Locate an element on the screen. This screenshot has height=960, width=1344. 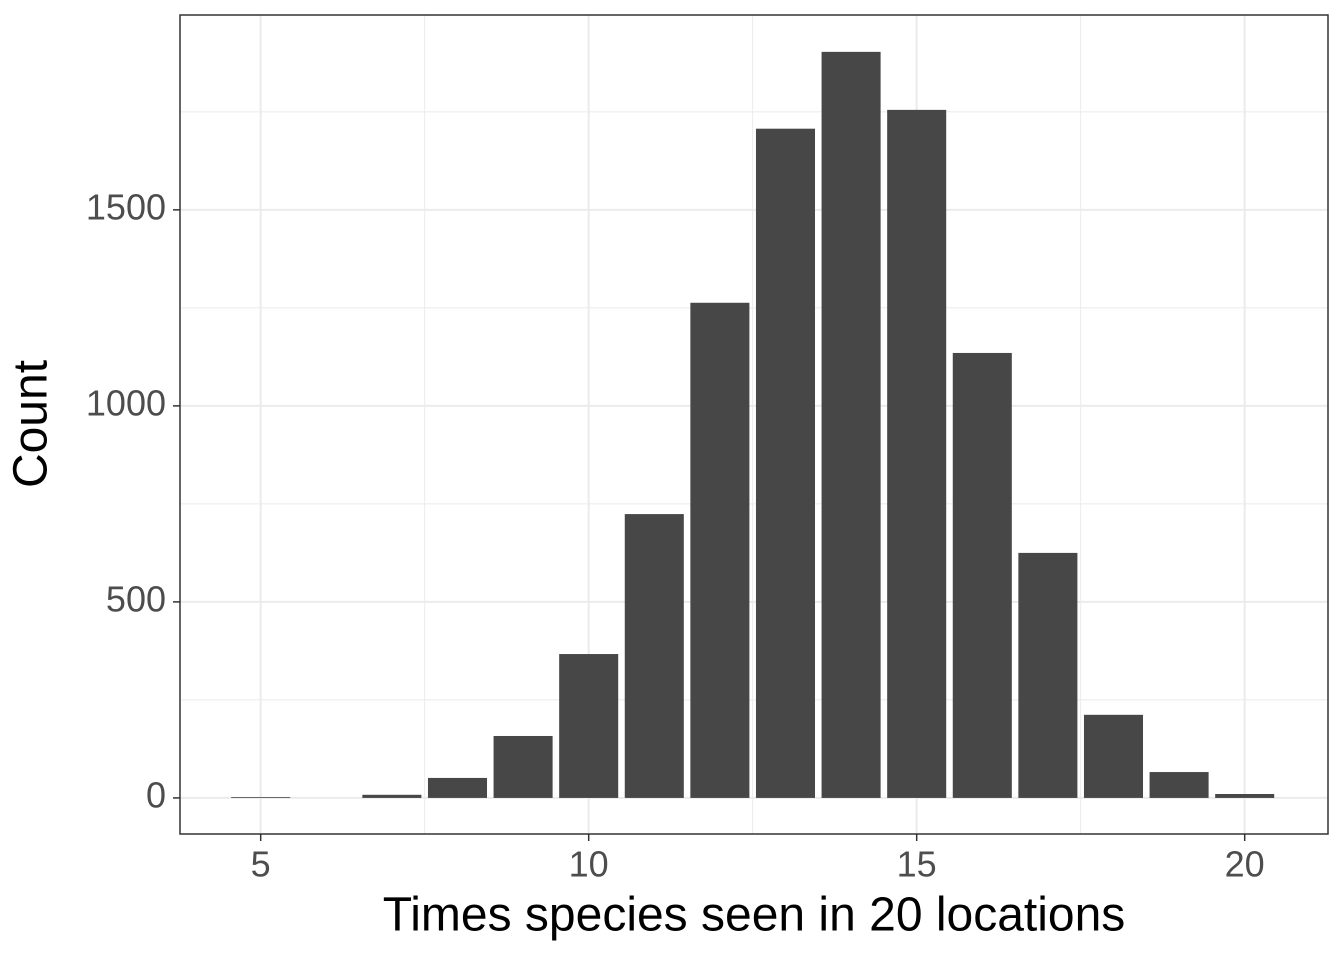
x-tick-label: 20 is located at coordinates (1245, 864).